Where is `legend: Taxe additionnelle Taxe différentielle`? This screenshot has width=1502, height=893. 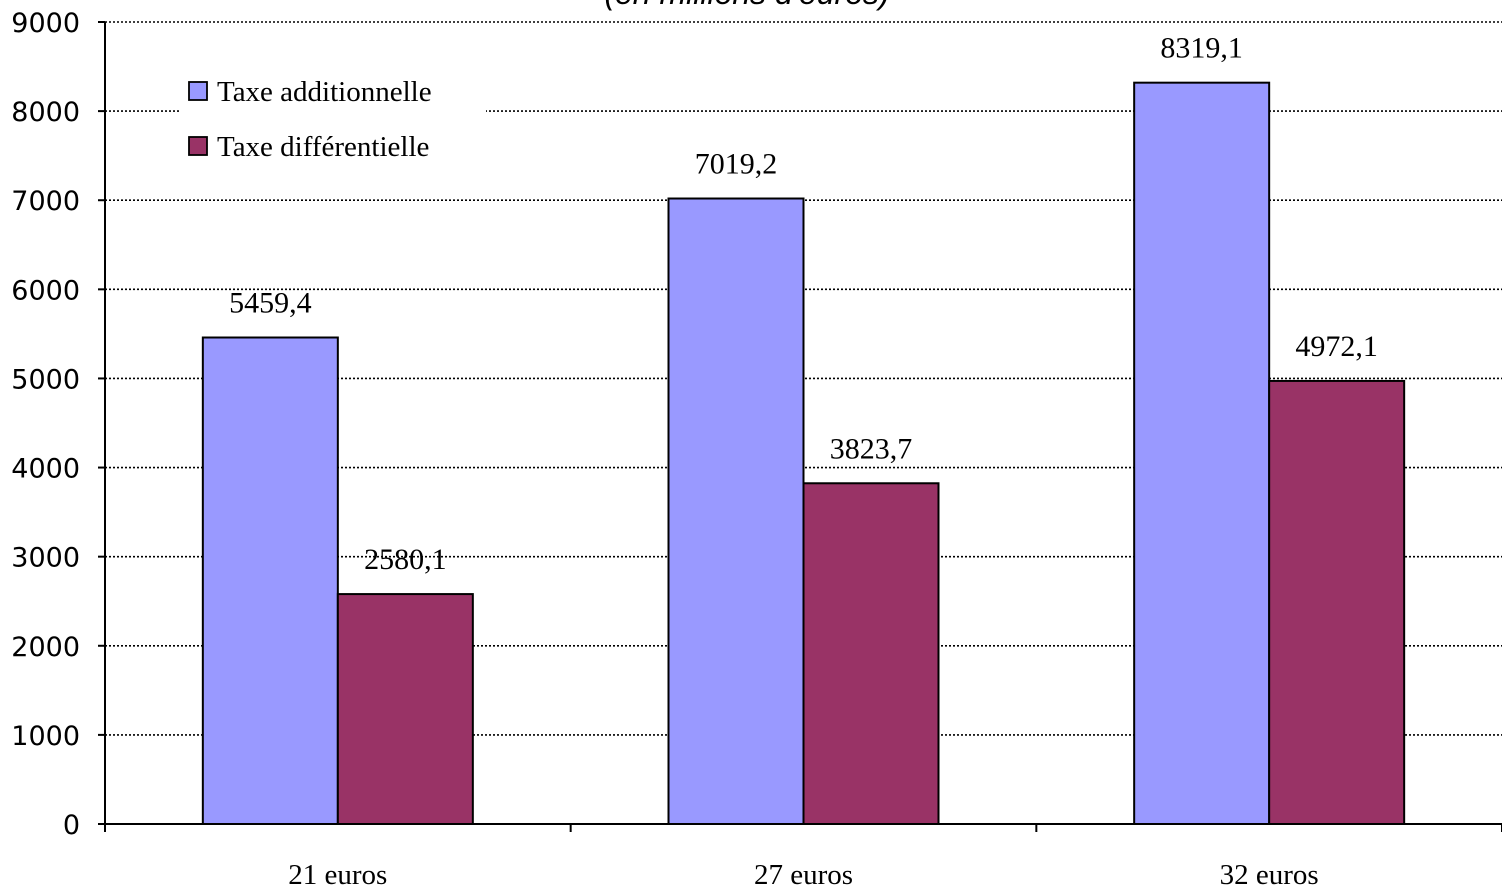 legend: Taxe additionnelle Taxe différentielle is located at coordinates (333, 124).